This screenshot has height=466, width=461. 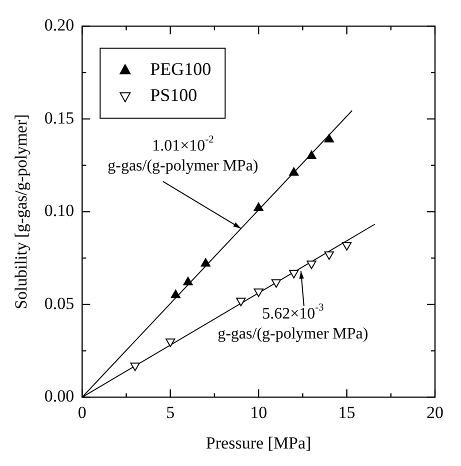 I want to click on y-axis-title: Solubility [g-gas/g-polymer], so click(x=21, y=212).